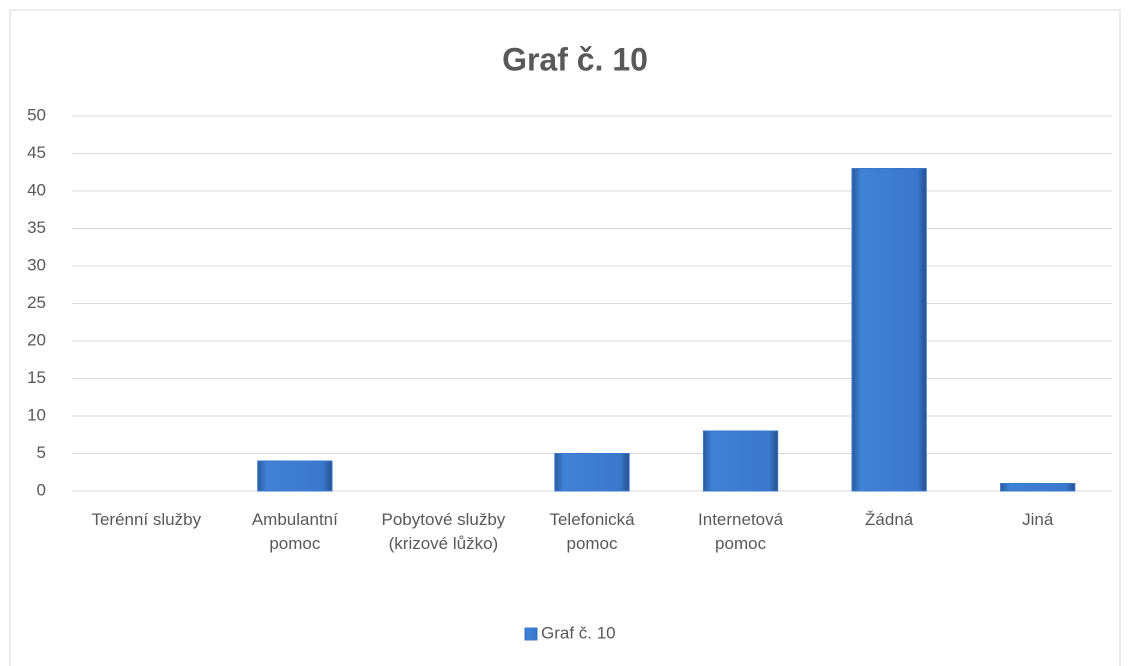 Image resolution: width=1131 pixels, height=666 pixels. Describe the element at coordinates (36, 414) in the screenshot. I see `y-tick-label: 10` at that location.